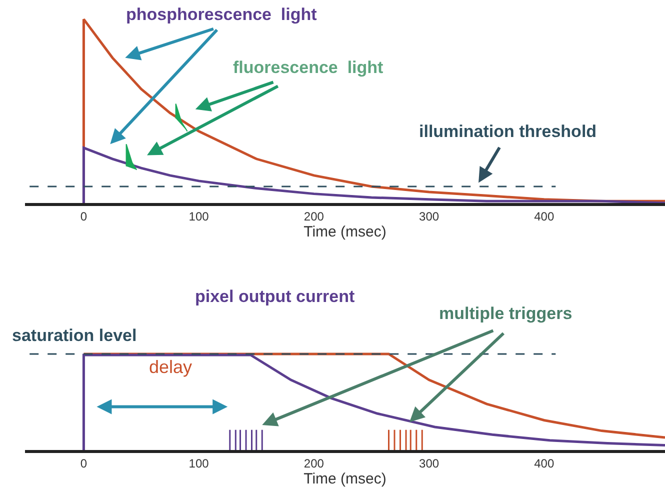 The width and height of the screenshot is (665, 492). I want to click on ref-line-label: saturation level, so click(74, 335).